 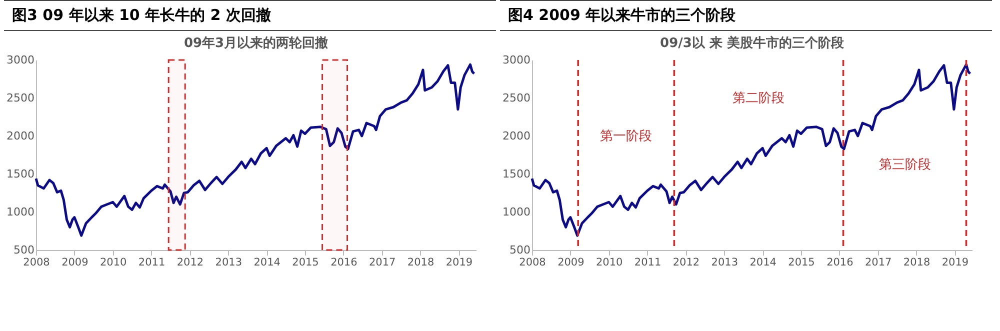 What do you see at coordinates (256, 43) in the screenshot?
I see `chart-subtitle: 09年3月以来的两轮回撤` at bounding box center [256, 43].